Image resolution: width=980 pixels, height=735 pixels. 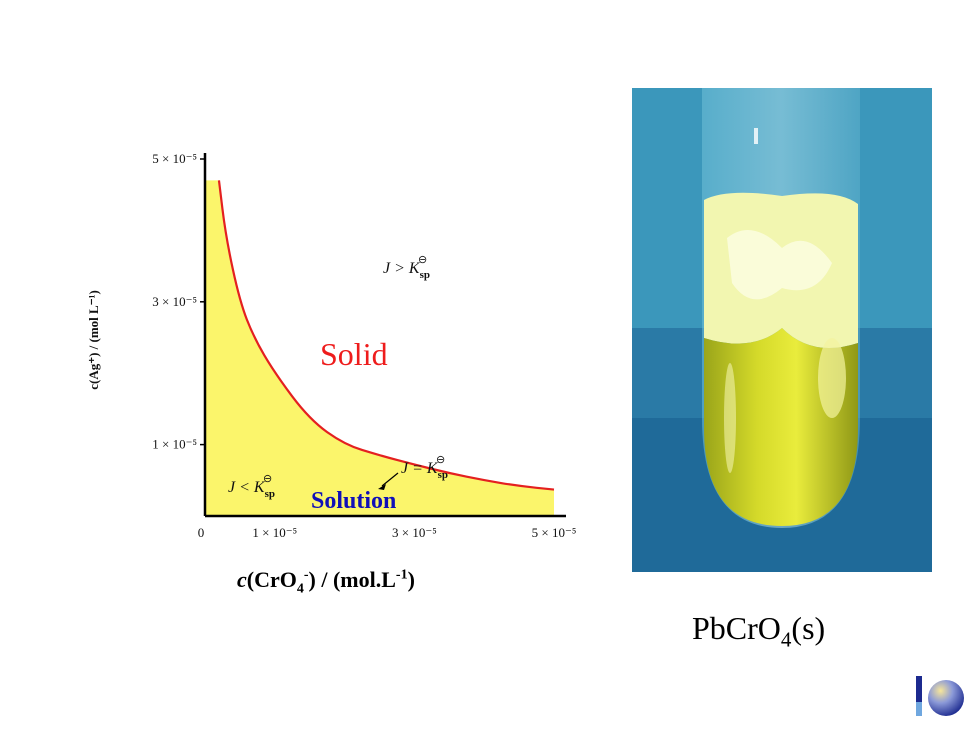 I want to click on annotation-below: J < Ksp⊖, so click(x=251, y=486).